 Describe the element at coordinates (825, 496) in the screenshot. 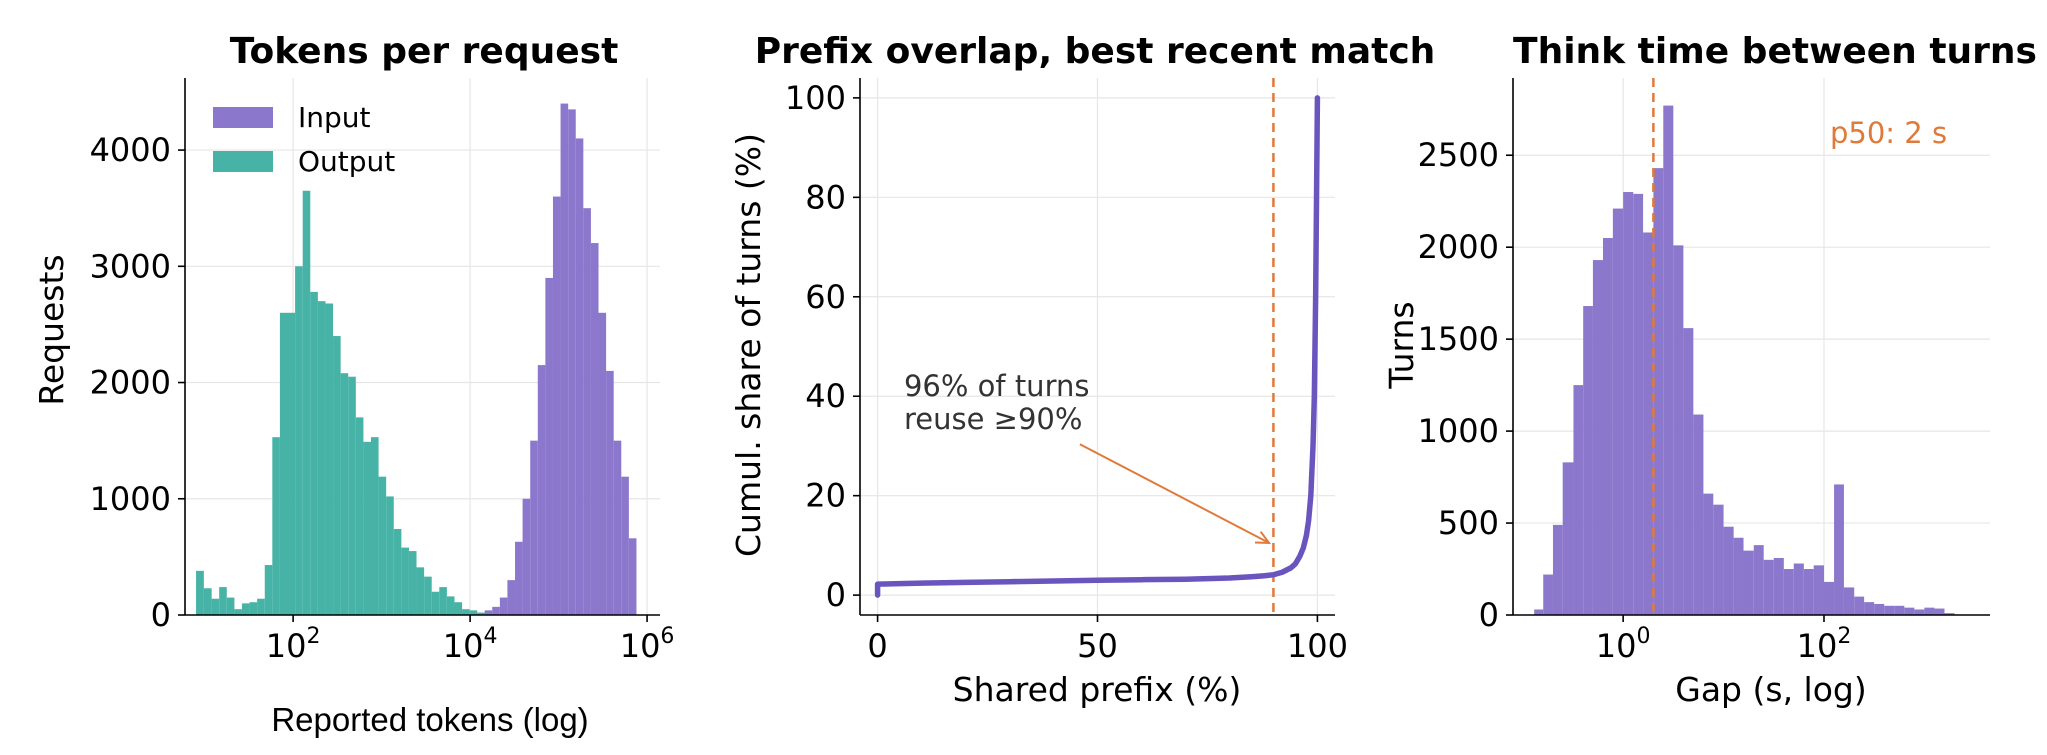

I see `ytick-label-1: 20` at that location.